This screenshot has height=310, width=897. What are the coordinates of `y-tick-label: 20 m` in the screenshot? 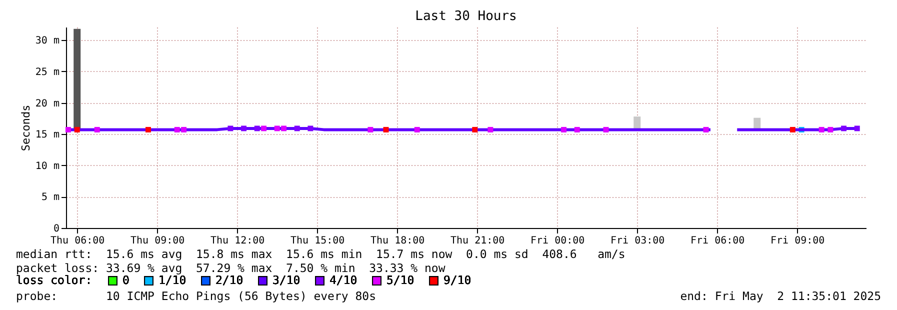 It's located at (47, 104).